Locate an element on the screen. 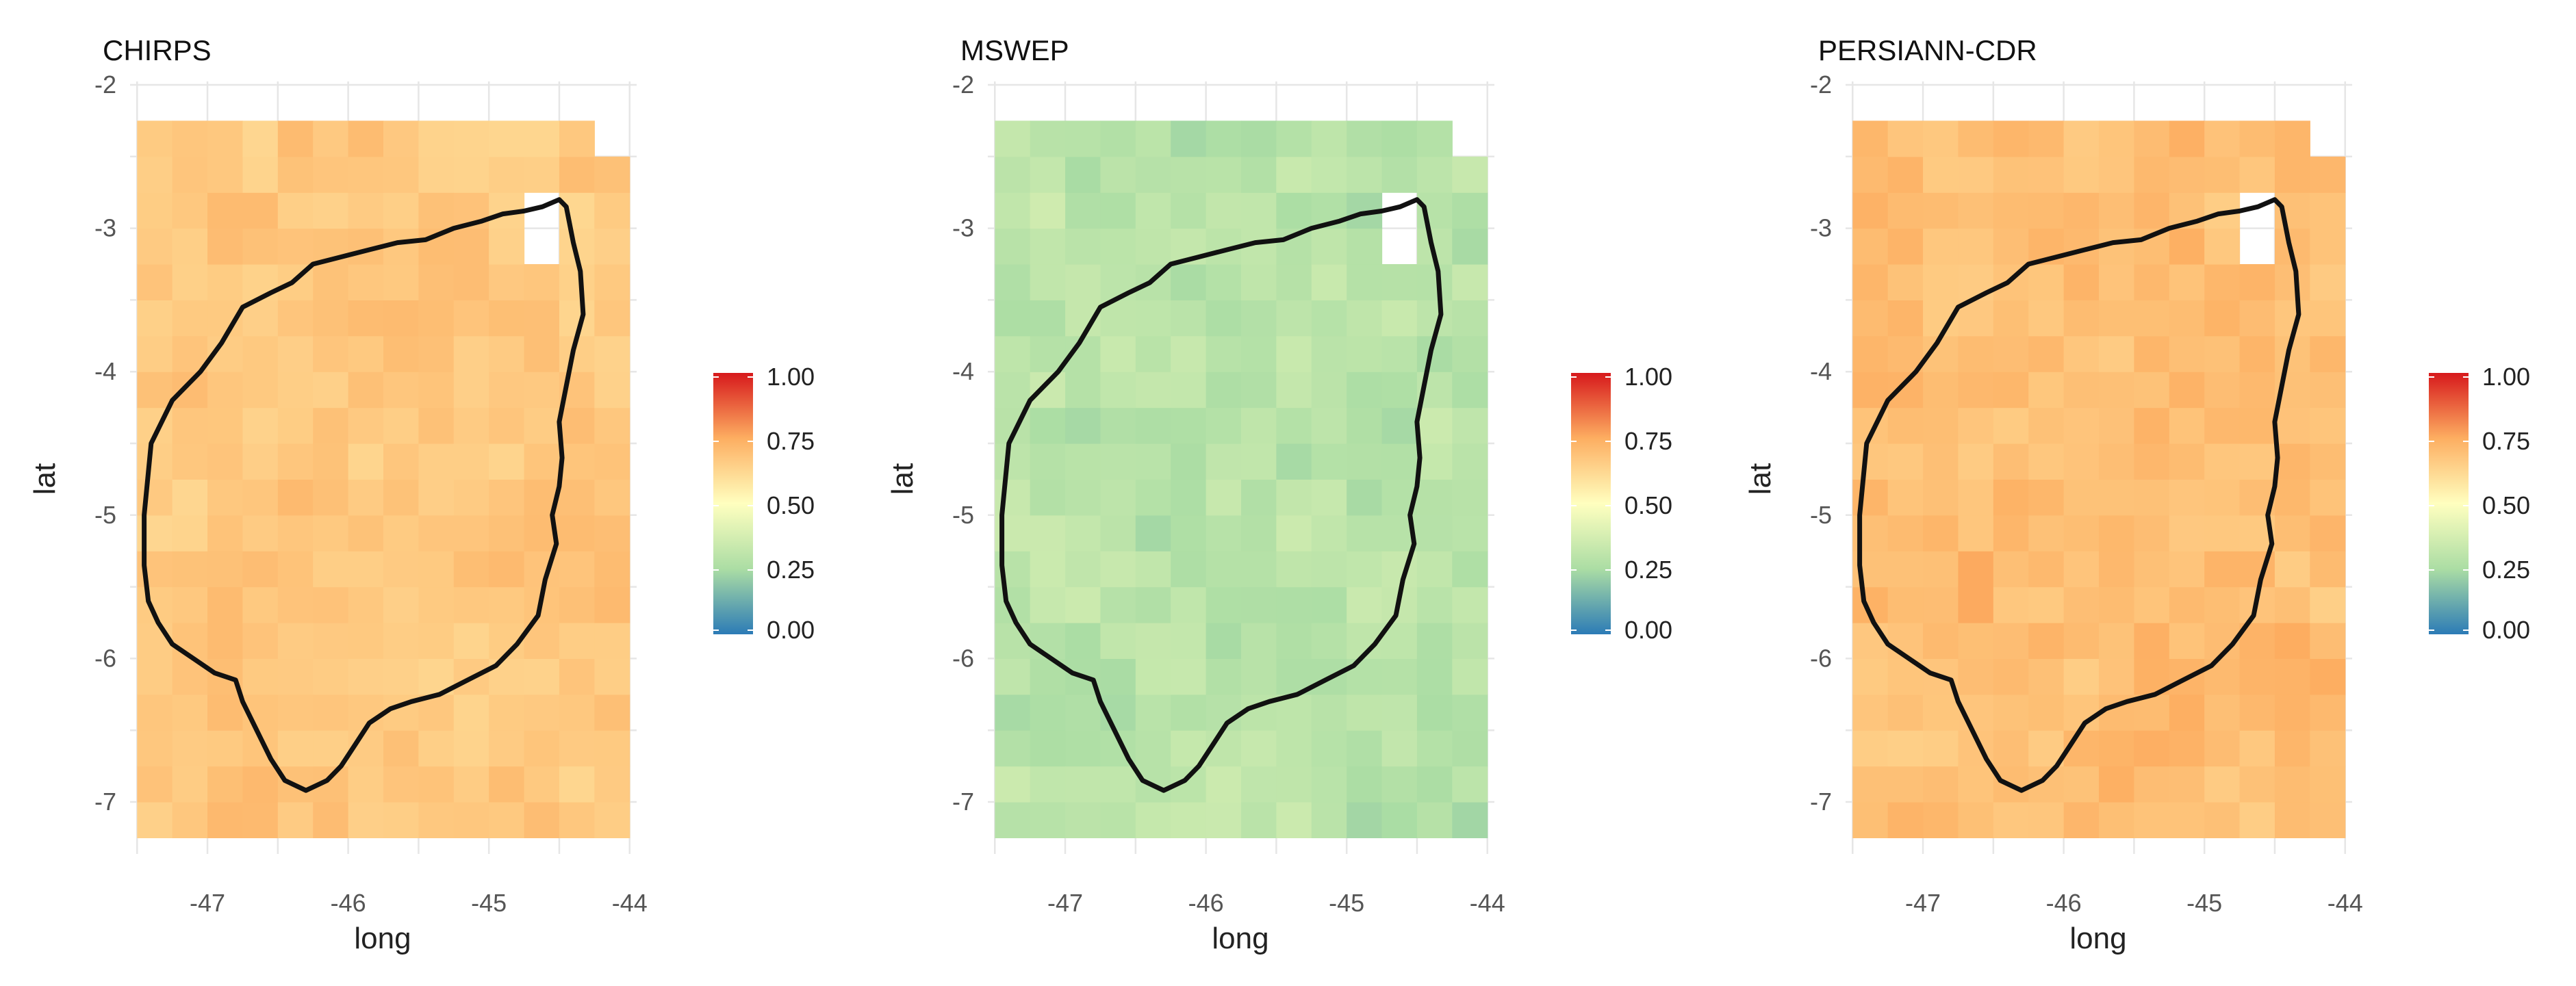 The width and height of the screenshot is (2576, 986). y-tick-labels: -2 -3 -4 -5 -6 -7 is located at coordinates (963, 443).